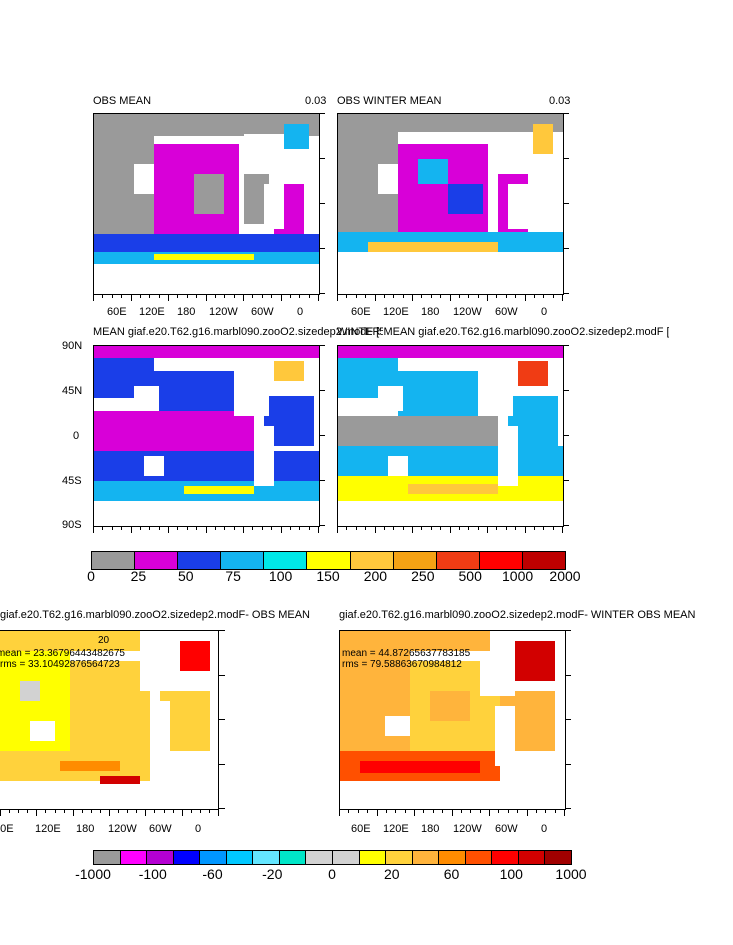 Image resolution: width=733 pixels, height=945 pixels. What do you see at coordinates (423, 576) in the screenshot?
I see `colorbar-label: 250` at bounding box center [423, 576].